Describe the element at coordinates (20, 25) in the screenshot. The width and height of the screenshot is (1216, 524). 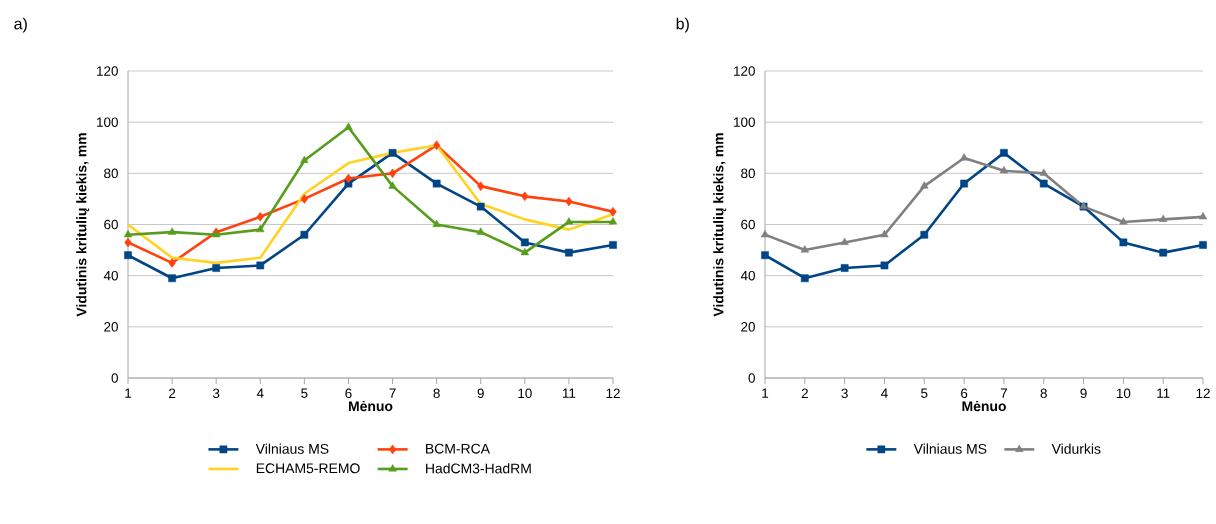
I see `chart-title: a)` at that location.